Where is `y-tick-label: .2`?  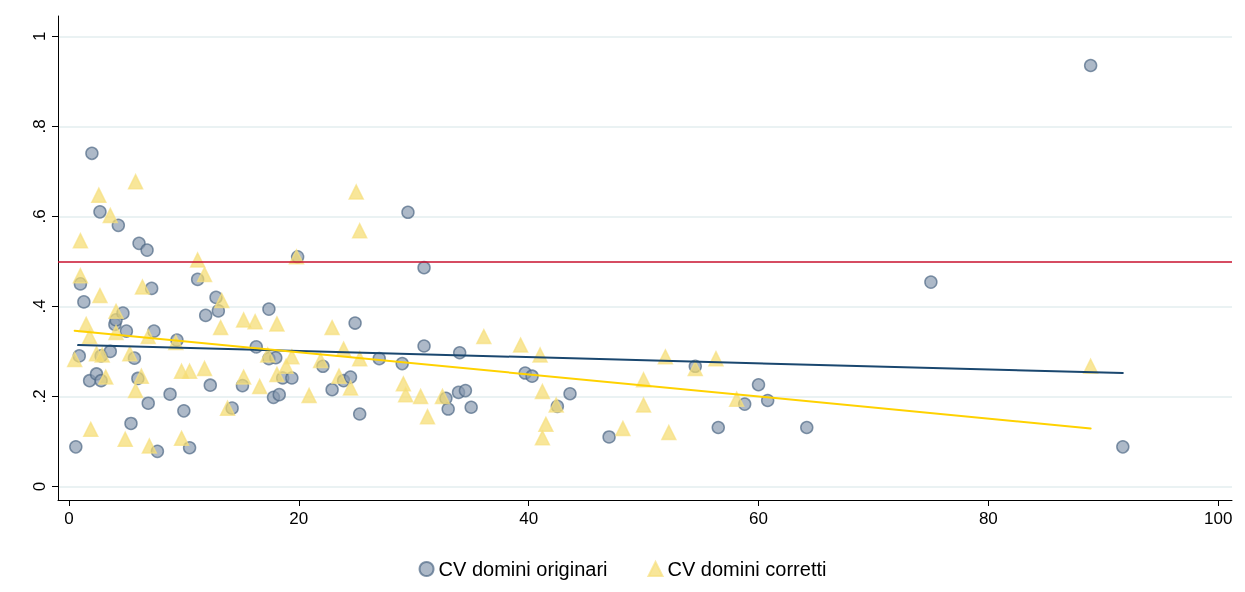 y-tick-label: .2 is located at coordinates (39, 396).